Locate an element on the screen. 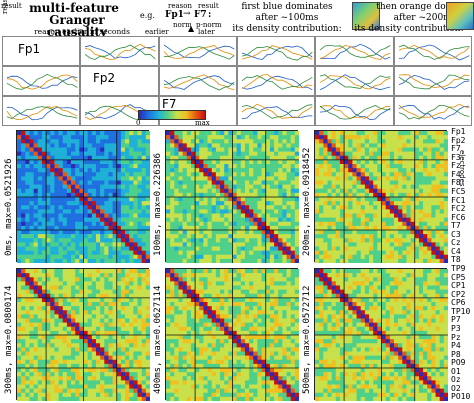  f7-label: F7 is located at coordinates (169, 104).